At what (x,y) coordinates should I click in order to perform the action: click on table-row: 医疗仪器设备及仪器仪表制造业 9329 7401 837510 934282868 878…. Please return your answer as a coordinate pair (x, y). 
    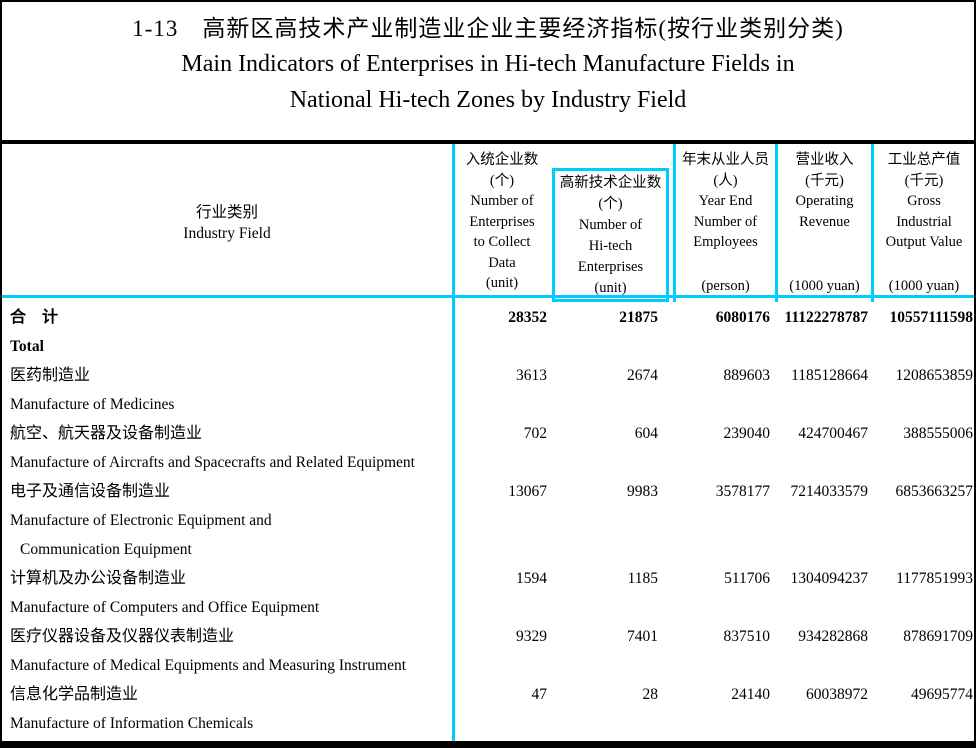
    Looking at the image, I should click on (488, 636).